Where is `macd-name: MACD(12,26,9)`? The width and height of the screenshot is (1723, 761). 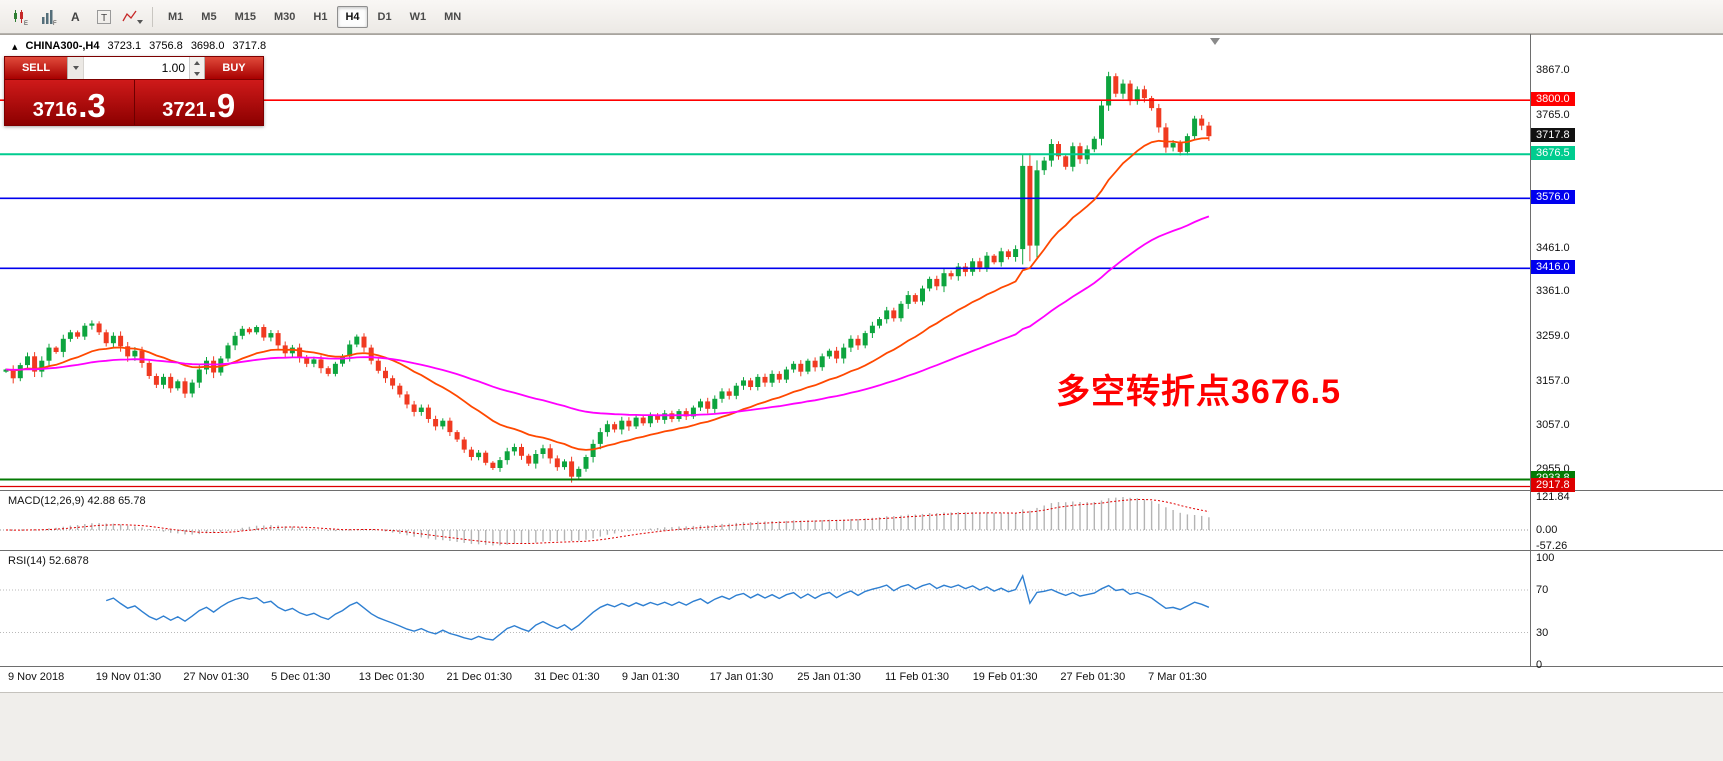 macd-name: MACD(12,26,9) is located at coordinates (46, 501).